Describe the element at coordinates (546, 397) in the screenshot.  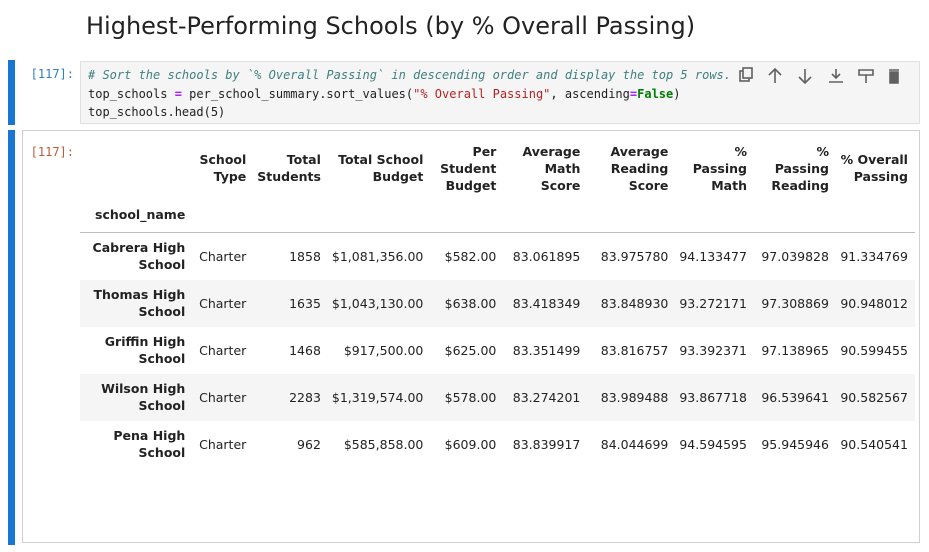
I see `table-cell: 83.274201` at that location.